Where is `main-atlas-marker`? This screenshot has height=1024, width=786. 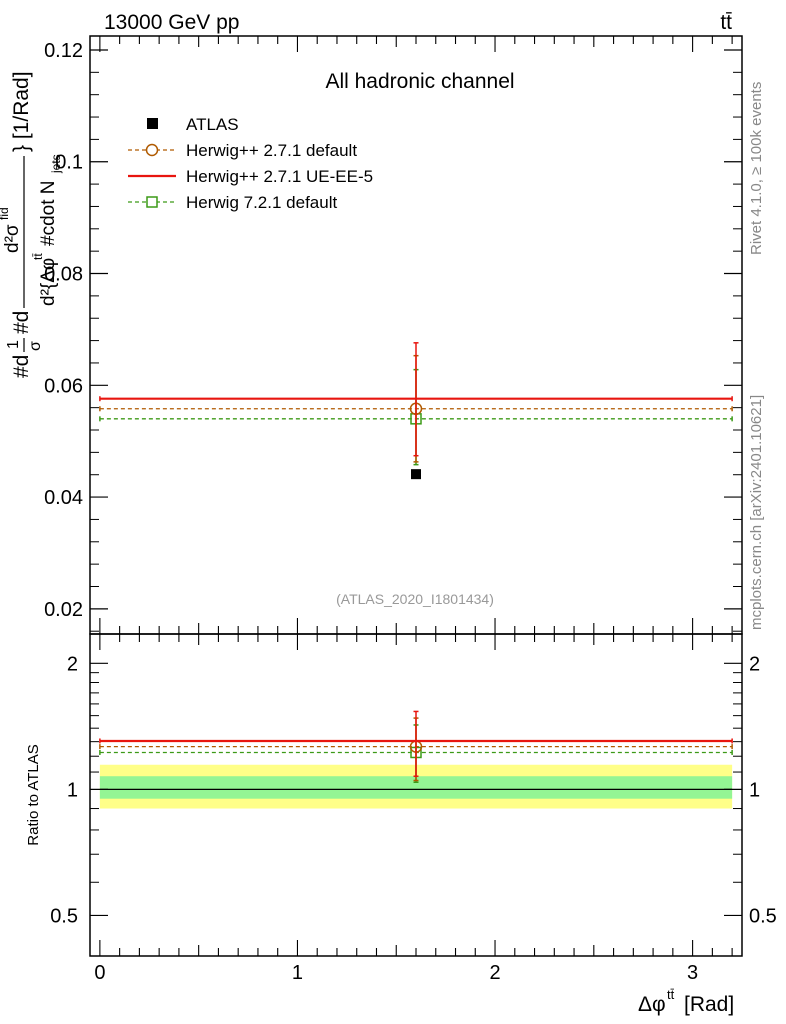
main-atlas-marker is located at coordinates (416, 474).